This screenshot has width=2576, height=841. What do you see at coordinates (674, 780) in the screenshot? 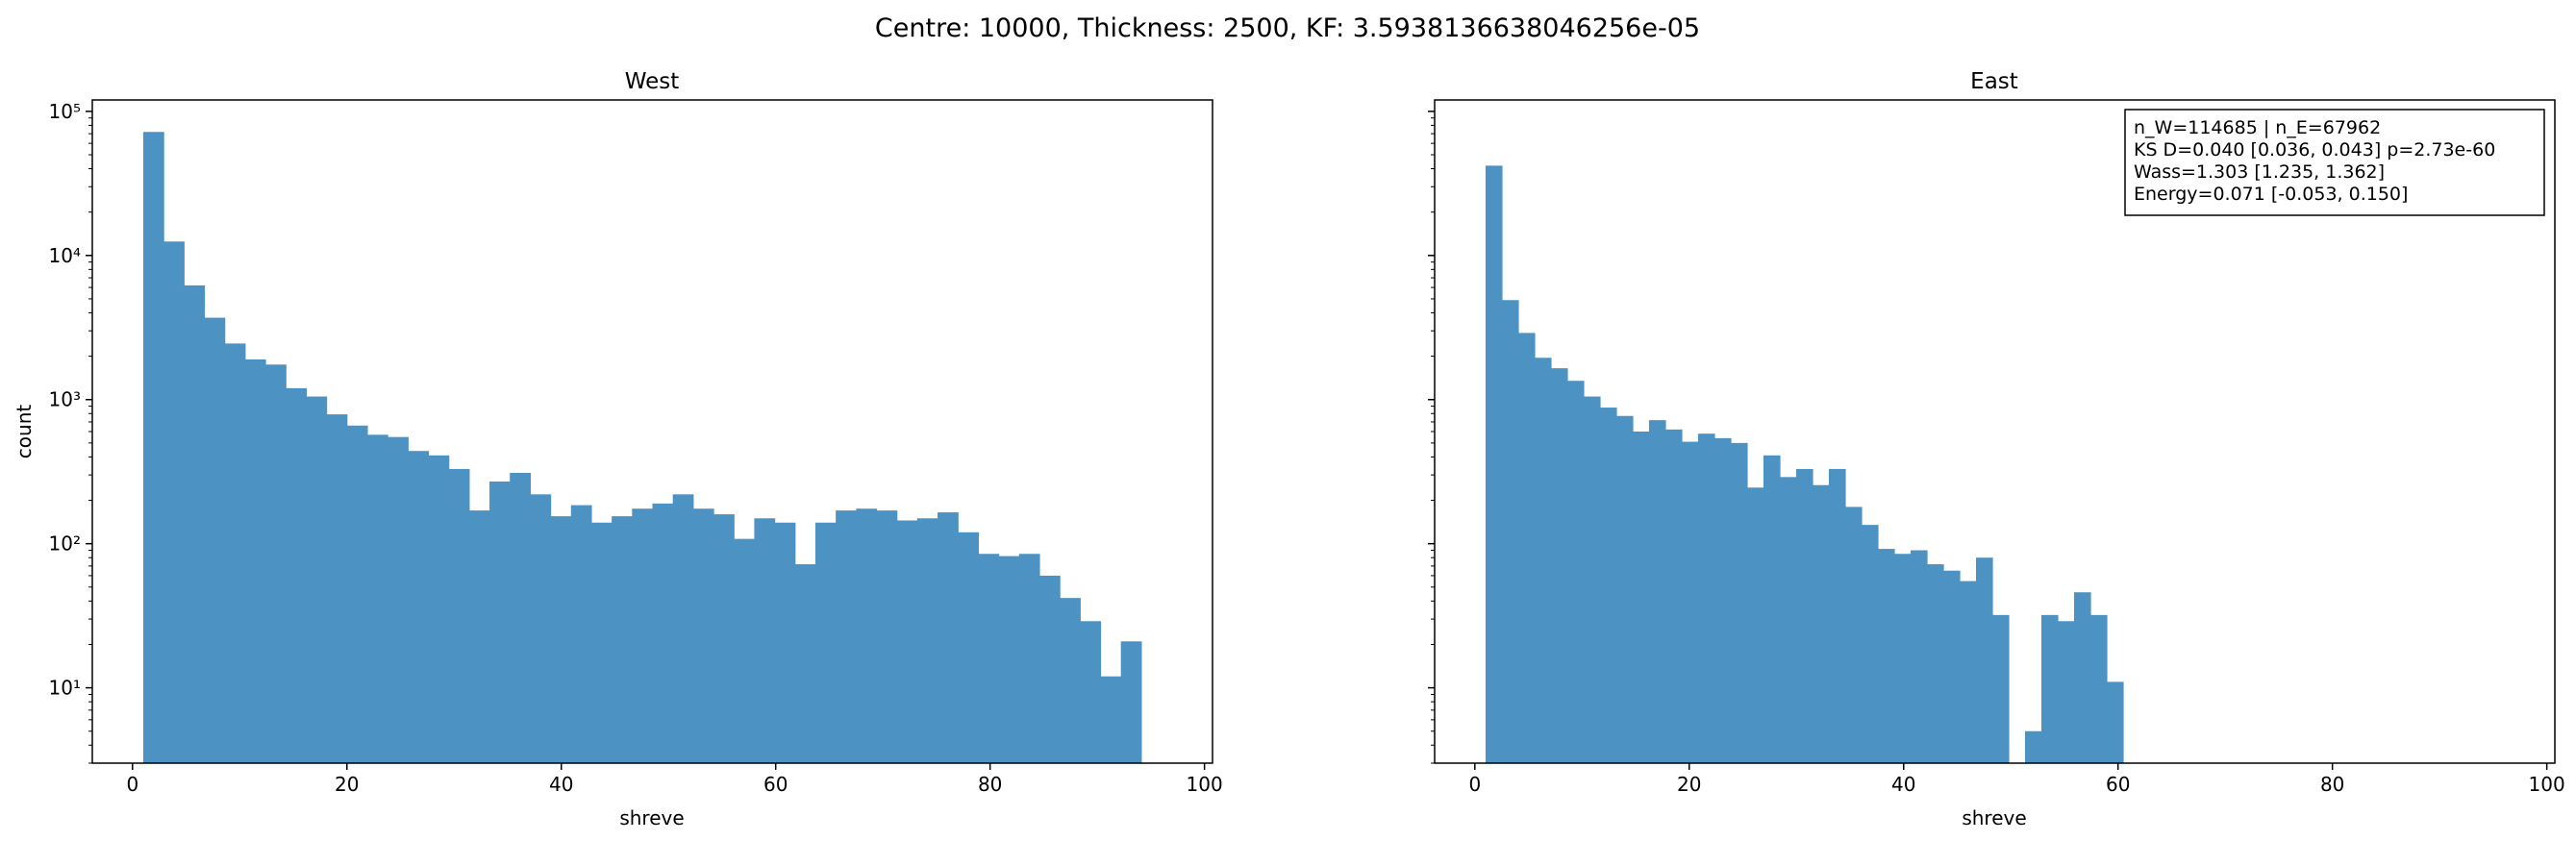
I see `west-x-ticks: 0 20 40 60 80 100` at bounding box center [674, 780].